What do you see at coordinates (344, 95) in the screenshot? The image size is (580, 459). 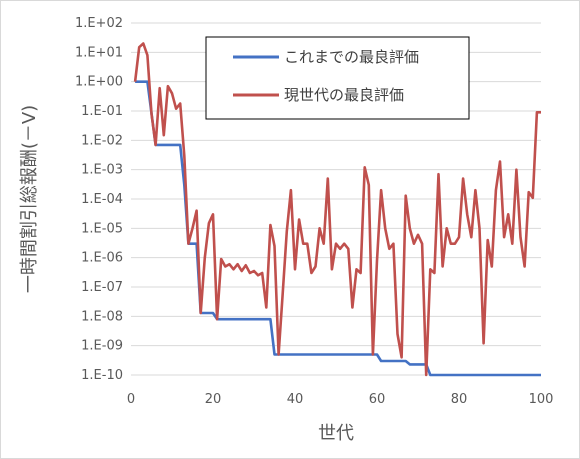 I see `legend-label-current-generation: 現世代の最良評価` at bounding box center [344, 95].